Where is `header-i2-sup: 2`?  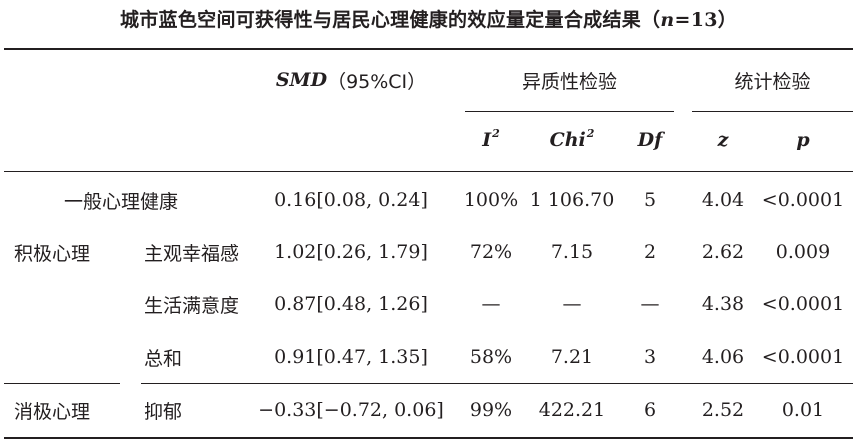
header-i2-sup: 2 is located at coordinates (496, 133).